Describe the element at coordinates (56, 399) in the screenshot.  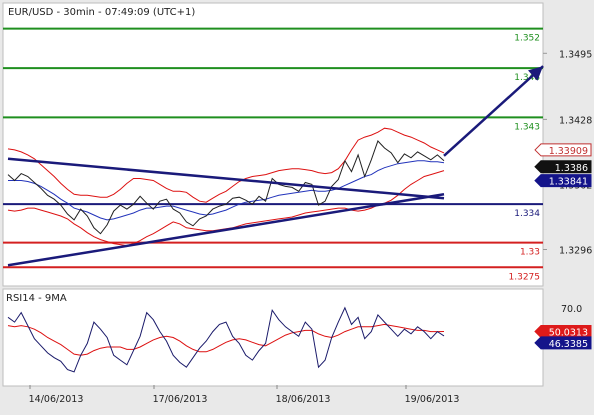
I see `x-axis-label-0: 14/06/2013` at that location.